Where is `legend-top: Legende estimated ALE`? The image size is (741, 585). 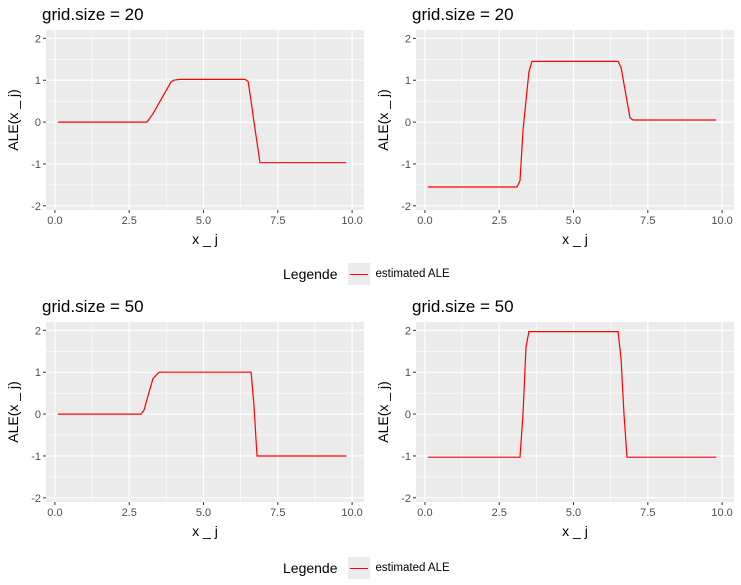
legend-top: Legende estimated ALE is located at coordinates (366, 274).